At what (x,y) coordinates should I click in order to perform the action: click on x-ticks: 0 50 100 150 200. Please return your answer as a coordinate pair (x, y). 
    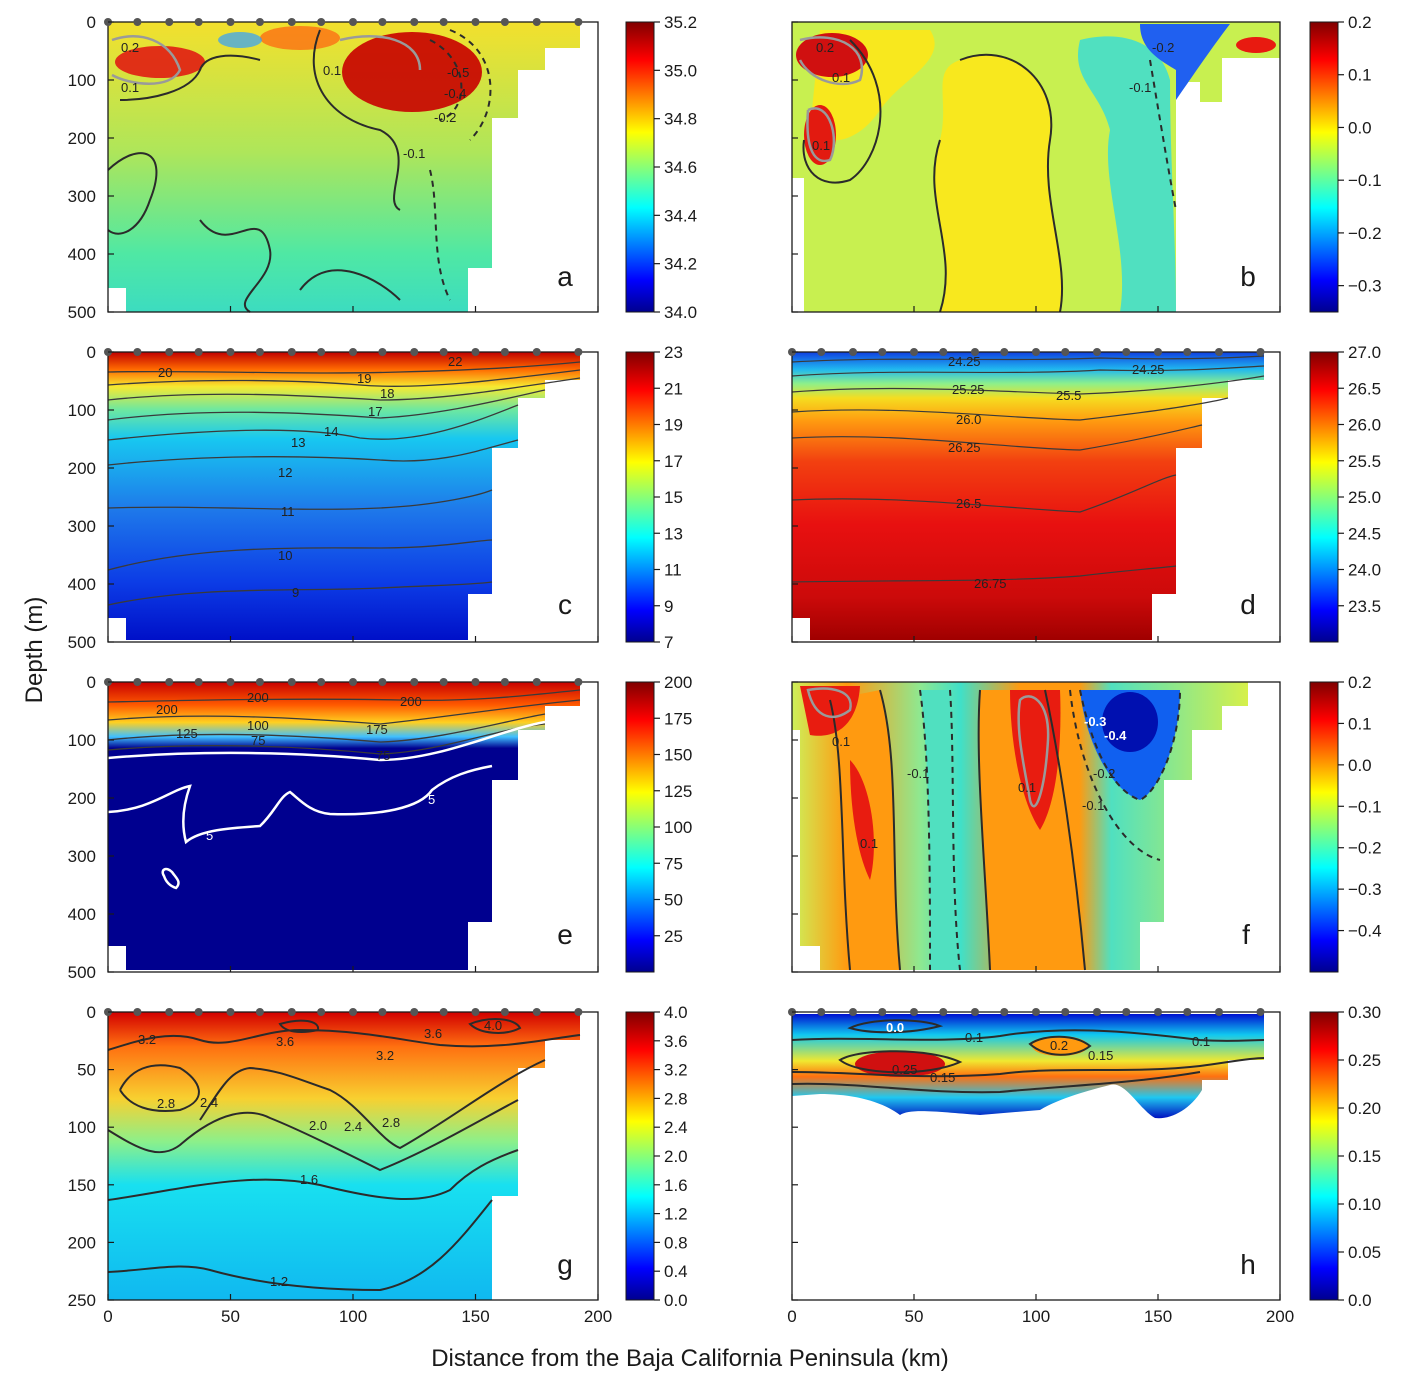
    Looking at the image, I should click on (1040, 1310).